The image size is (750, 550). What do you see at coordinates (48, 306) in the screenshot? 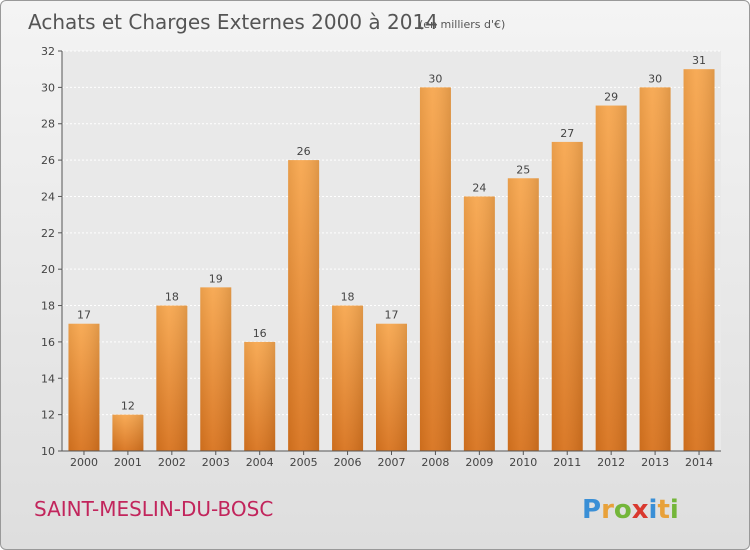
I see `y-tick-label: 18` at bounding box center [48, 306].